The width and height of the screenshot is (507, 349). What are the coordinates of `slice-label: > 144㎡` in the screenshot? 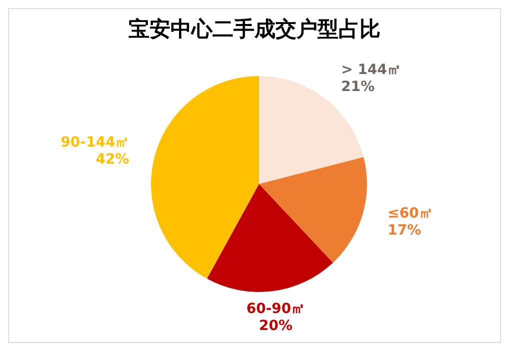 It's located at (371, 70).